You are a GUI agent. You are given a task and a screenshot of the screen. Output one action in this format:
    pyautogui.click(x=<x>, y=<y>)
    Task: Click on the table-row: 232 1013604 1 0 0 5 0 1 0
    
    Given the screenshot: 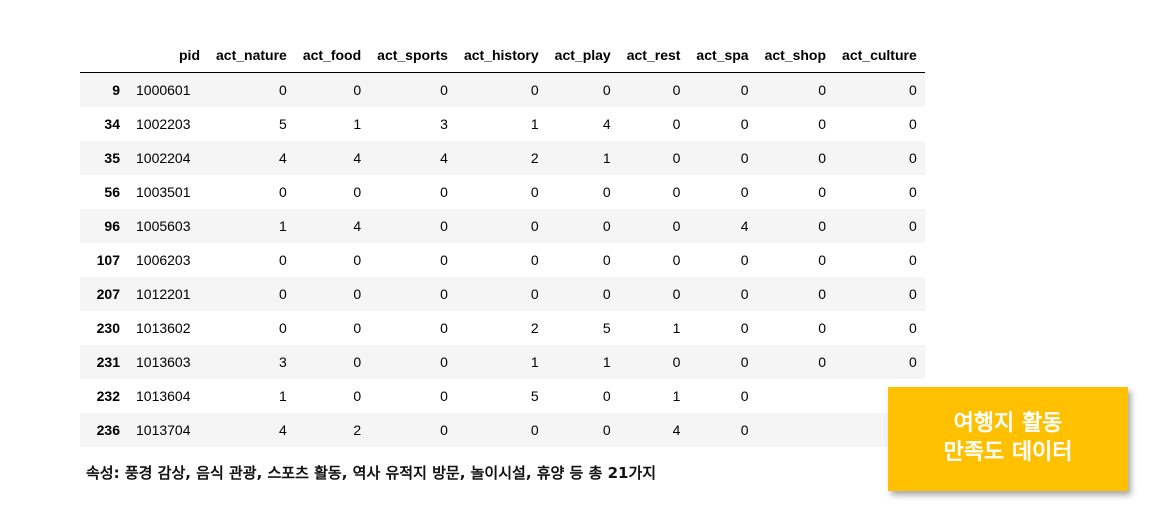 What is the action you would take?
    pyautogui.click(x=502, y=396)
    